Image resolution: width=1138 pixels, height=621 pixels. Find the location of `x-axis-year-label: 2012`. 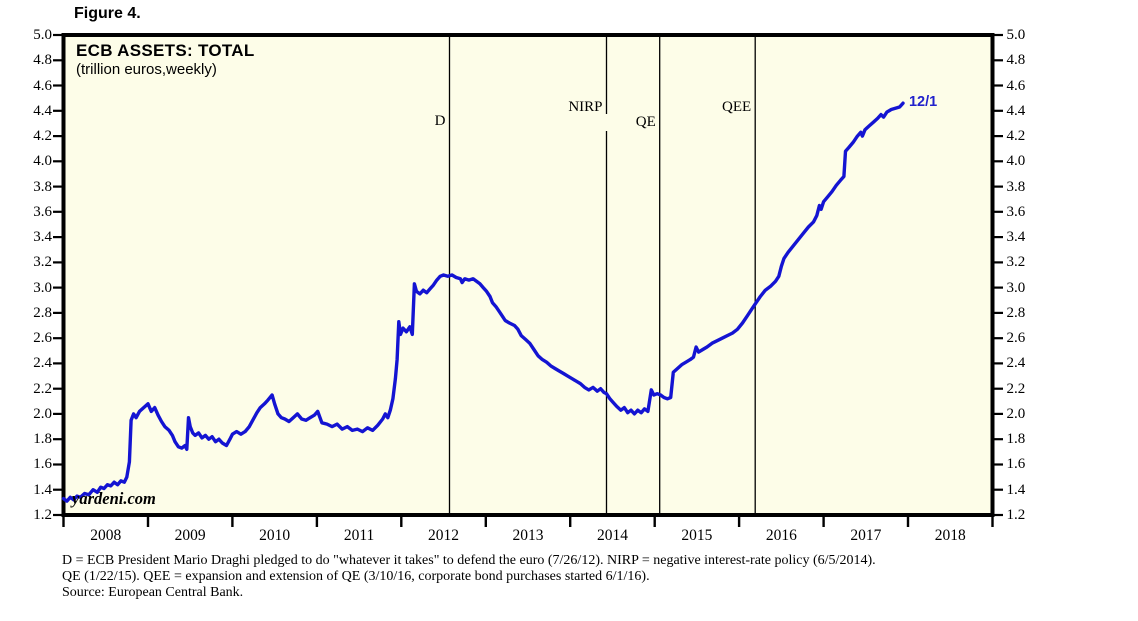

x-axis-year-label: 2012 is located at coordinates (444, 535).